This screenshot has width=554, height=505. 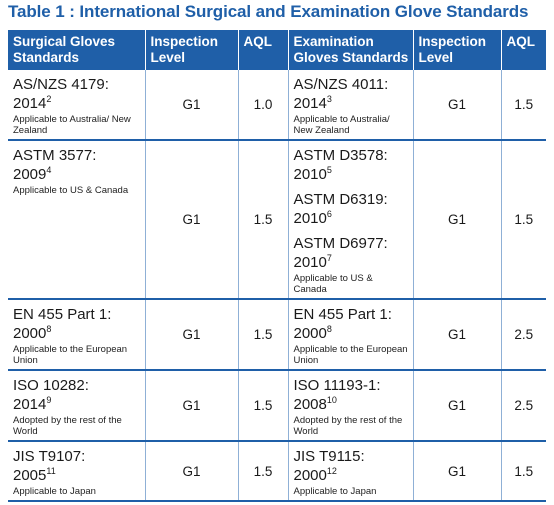 I want to click on standard-name: AS/NZS 4011:, so click(x=341, y=84).